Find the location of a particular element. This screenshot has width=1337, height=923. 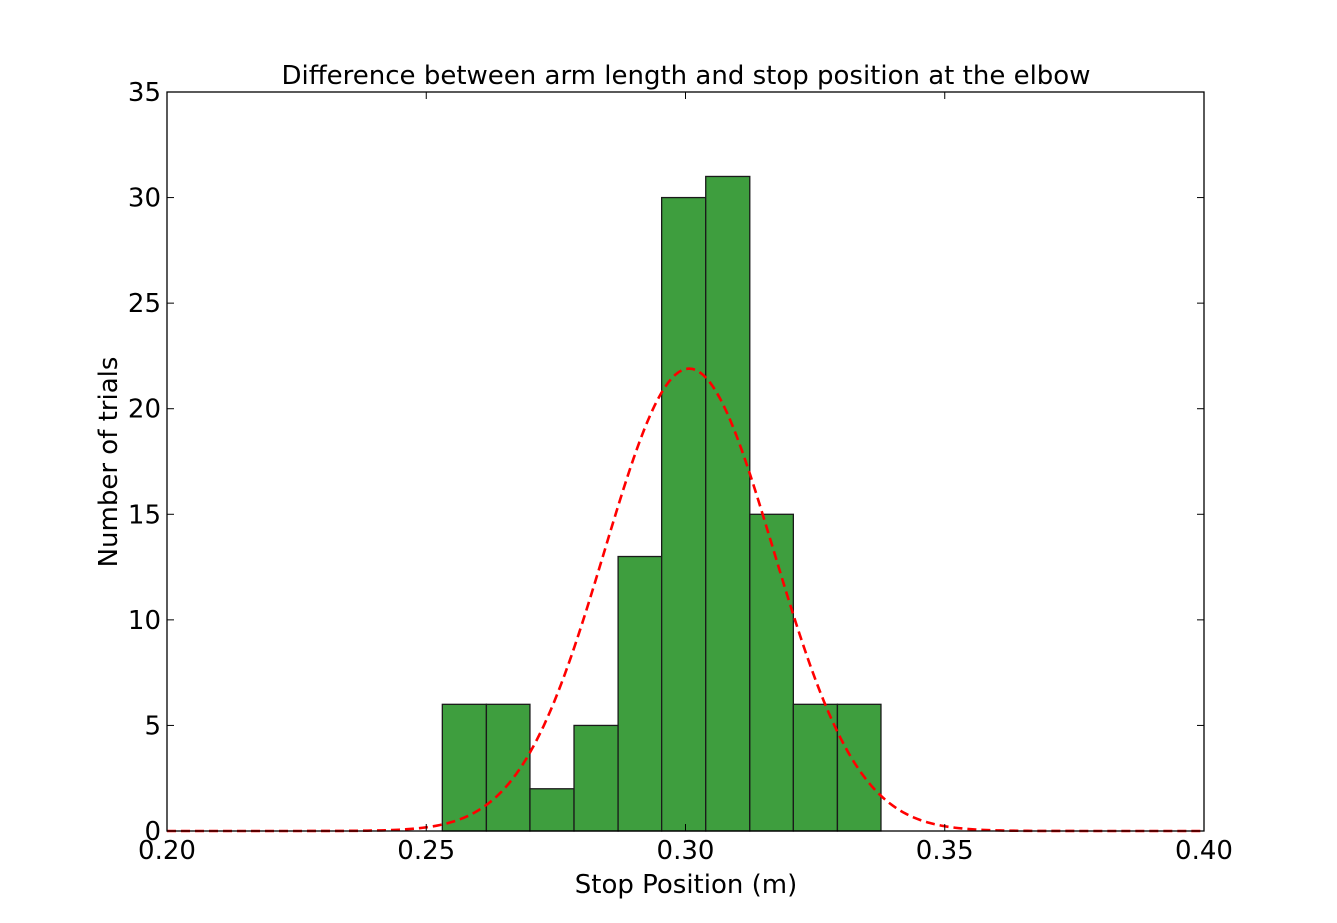

x-tick-label: 0.30 is located at coordinates (686, 851).